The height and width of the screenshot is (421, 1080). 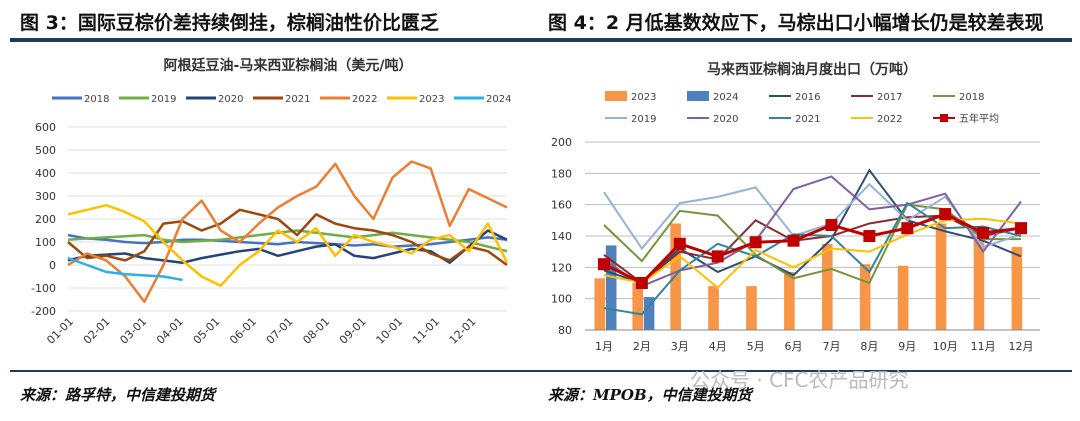 I want to click on y-tick-label: 160, so click(x=561, y=205).